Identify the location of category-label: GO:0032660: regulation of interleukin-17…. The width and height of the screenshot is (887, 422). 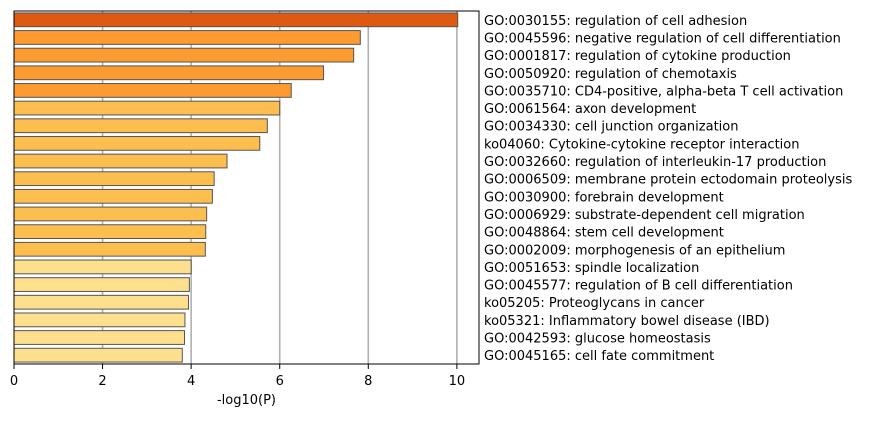
(655, 162).